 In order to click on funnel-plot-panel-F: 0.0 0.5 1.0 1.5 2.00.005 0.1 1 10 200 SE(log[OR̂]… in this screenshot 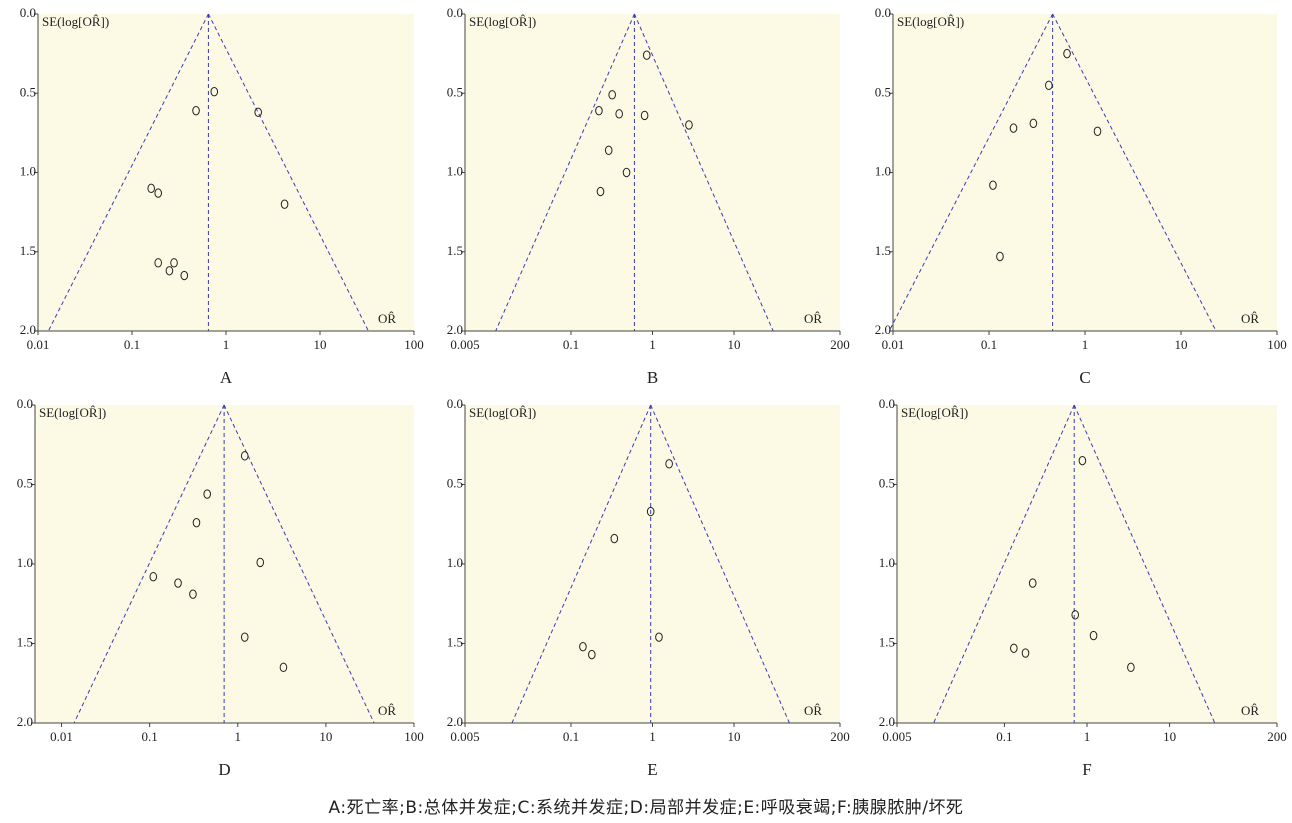, I will do `click(1083, 587)`.